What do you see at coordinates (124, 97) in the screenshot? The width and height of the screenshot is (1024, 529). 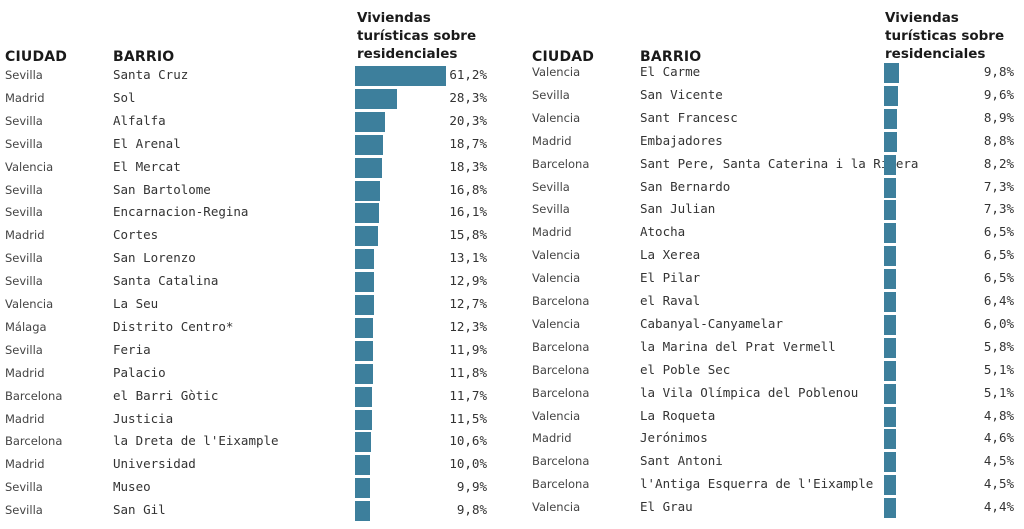 I see `barrio-label: Sol` at bounding box center [124, 97].